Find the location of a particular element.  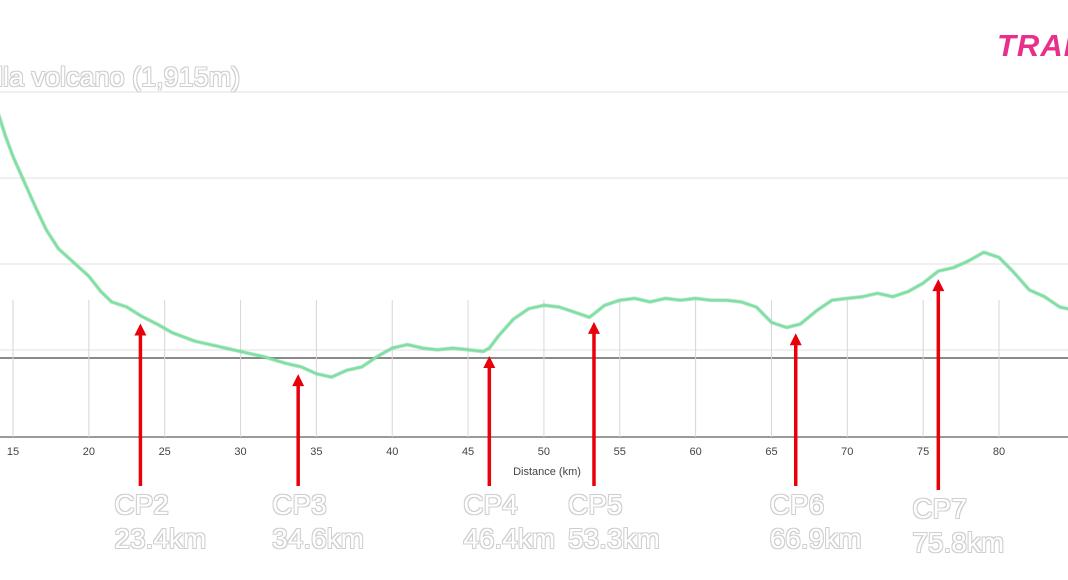

checkpoint-distance: 75.8km is located at coordinates (958, 542).